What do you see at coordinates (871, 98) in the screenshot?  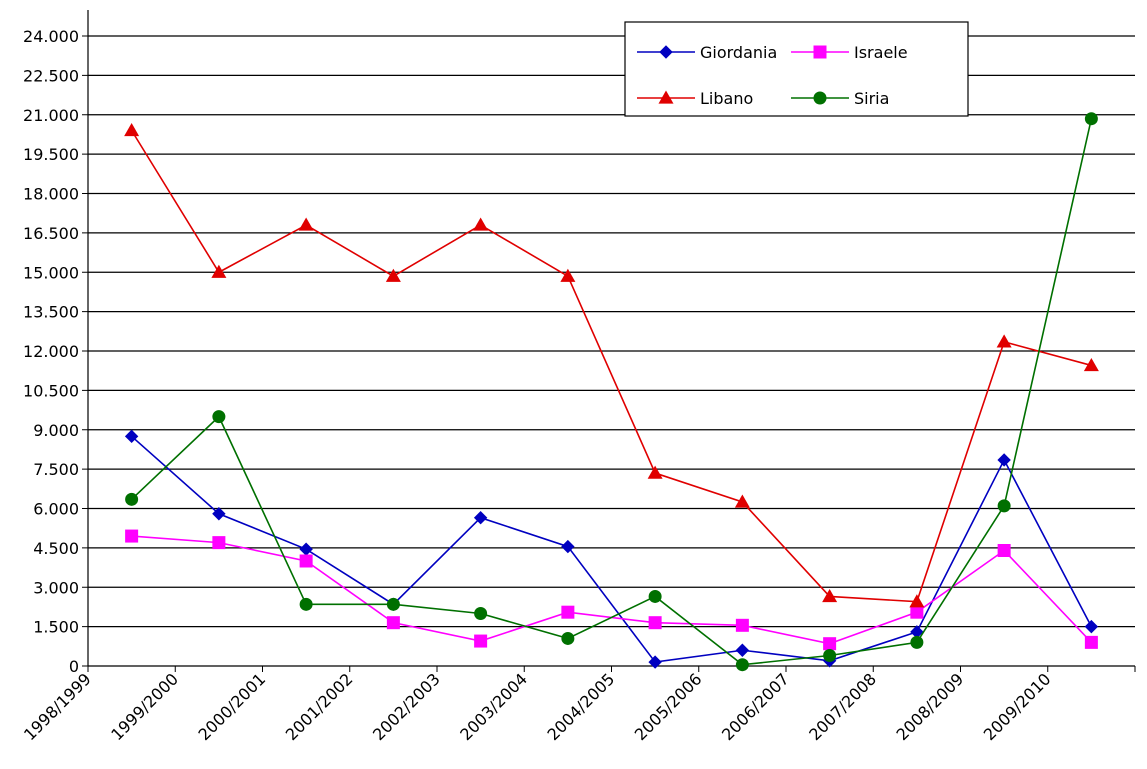 I see `legend-label: Siria` at bounding box center [871, 98].